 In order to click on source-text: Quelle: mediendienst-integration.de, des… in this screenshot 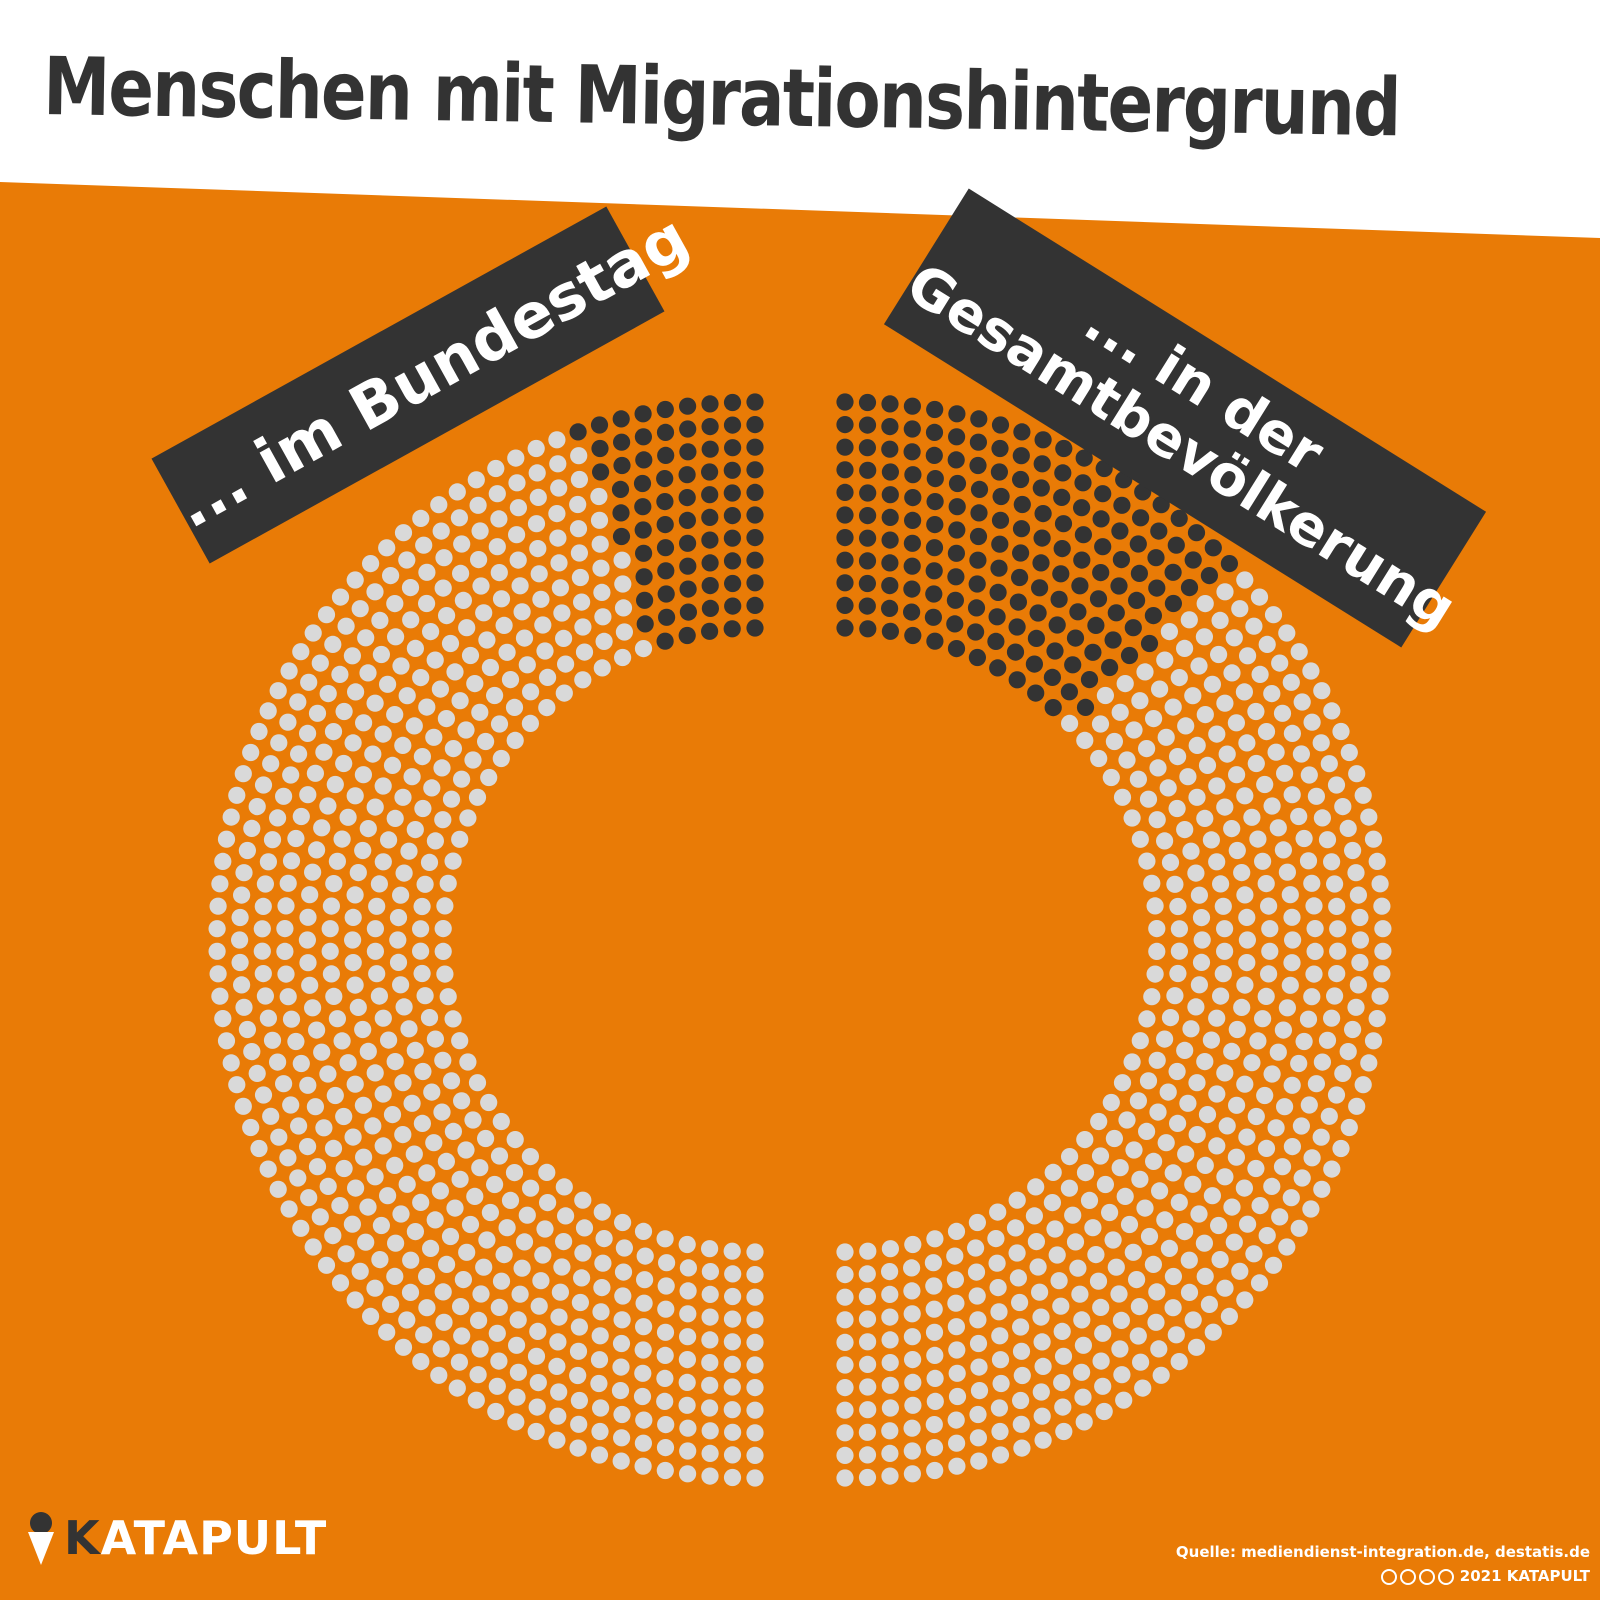, I will do `click(1382, 1552)`.